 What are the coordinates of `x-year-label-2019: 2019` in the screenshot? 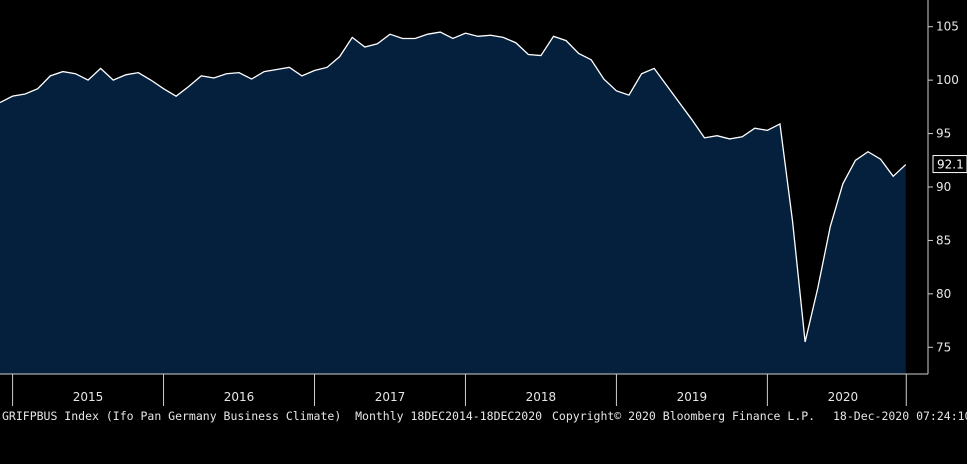 It's located at (692, 397).